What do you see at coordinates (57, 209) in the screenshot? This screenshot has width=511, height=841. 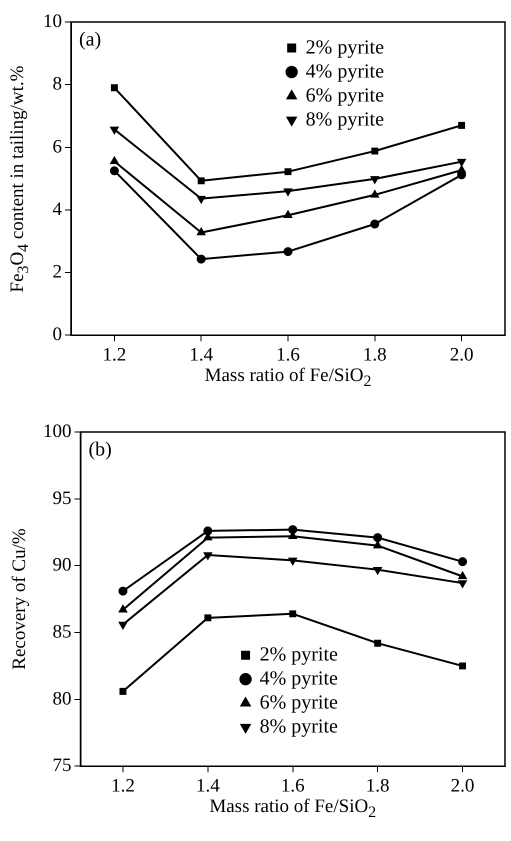 I see `y-tick-label: 4` at bounding box center [57, 209].